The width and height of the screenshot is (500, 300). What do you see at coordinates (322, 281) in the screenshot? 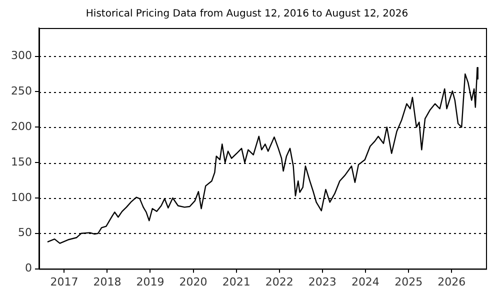
I see `x-tick-label: 2023` at bounding box center [322, 281].